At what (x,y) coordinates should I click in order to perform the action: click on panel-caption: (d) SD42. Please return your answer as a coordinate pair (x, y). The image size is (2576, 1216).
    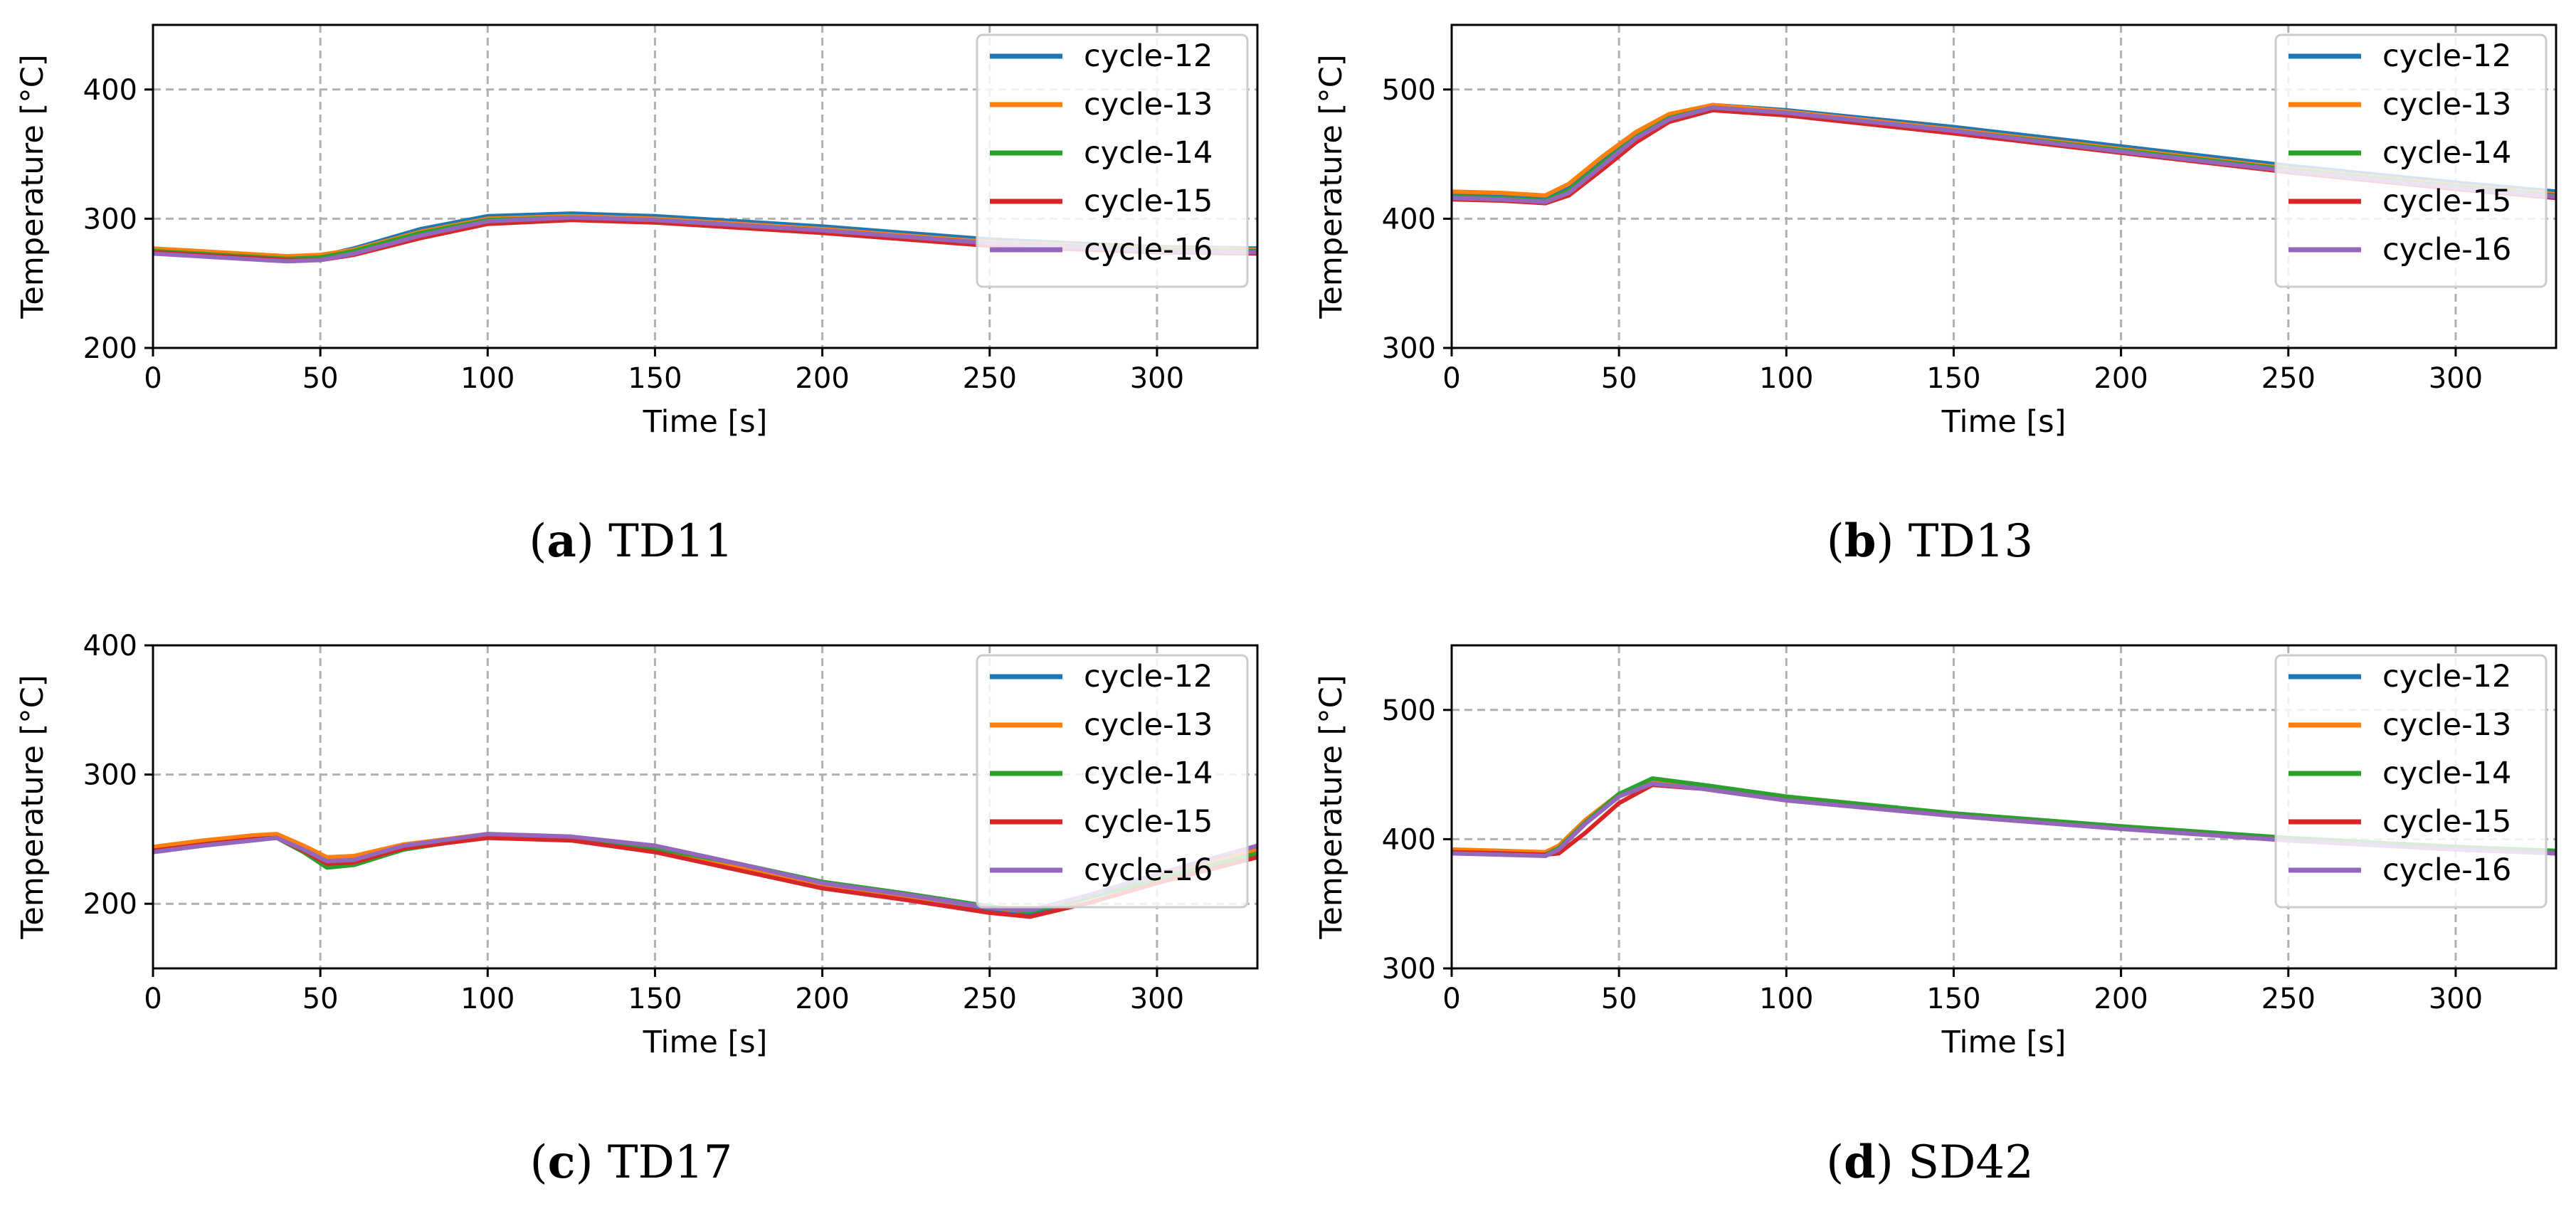
    Looking at the image, I should click on (1930, 1162).